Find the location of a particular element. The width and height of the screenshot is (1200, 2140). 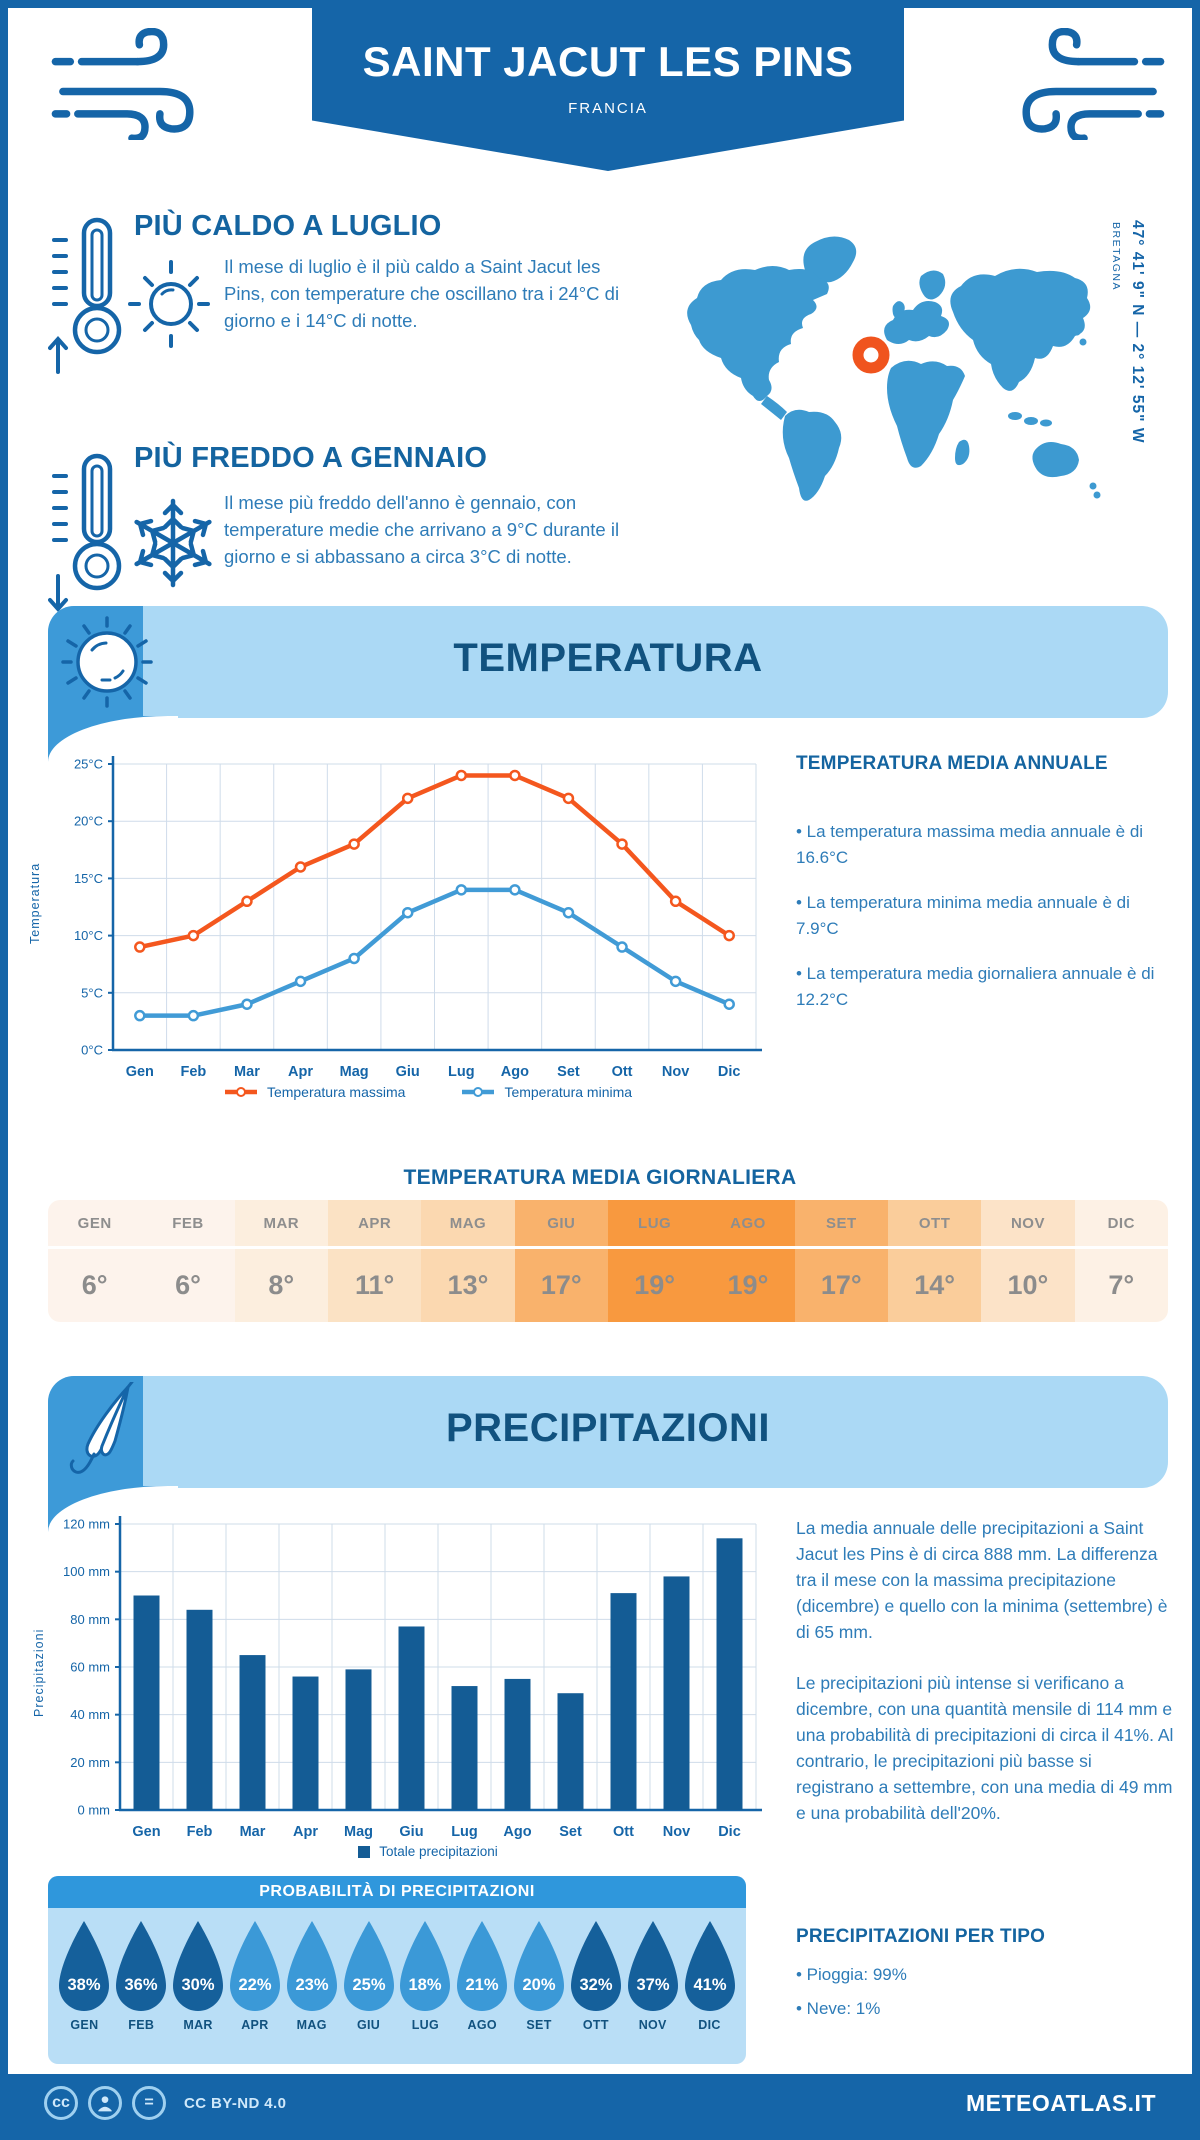

probability-droplet: 25% GIU is located at coordinates (369, 1975).